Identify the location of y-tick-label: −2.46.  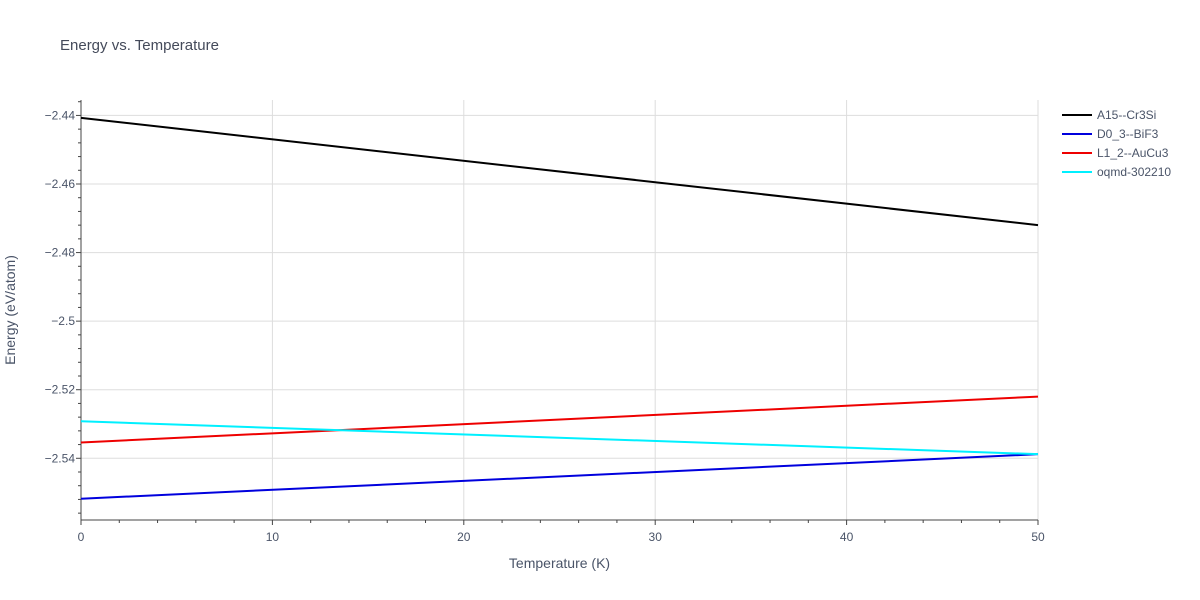
(60, 184).